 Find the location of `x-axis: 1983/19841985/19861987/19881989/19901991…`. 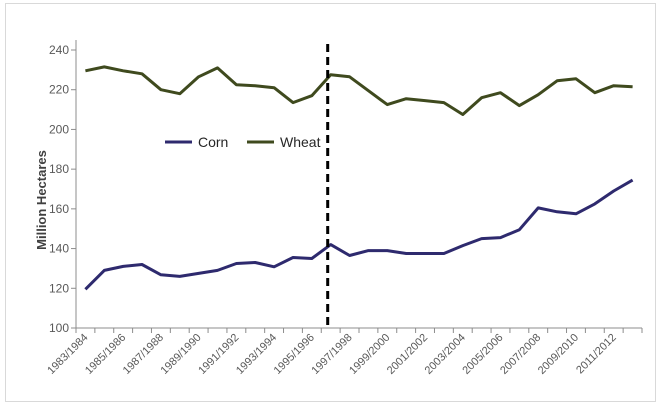

x-axis: 1983/19841985/19861987/19881989/19901991… is located at coordinates (344, 352).